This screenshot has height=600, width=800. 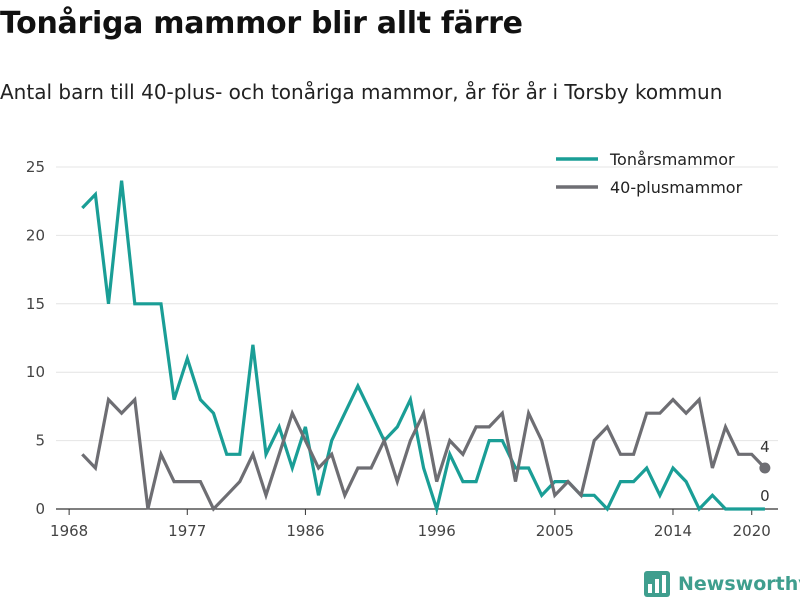 I want to click on legend-label: Tonårsmammor, so click(x=672, y=159).